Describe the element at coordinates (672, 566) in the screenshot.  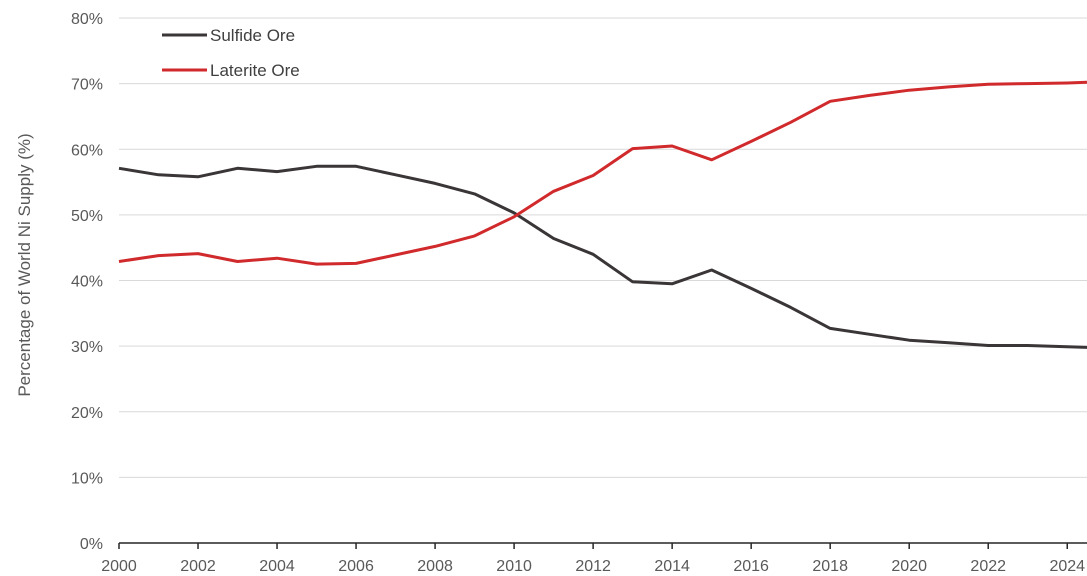
I see `x-tick-label: 2014` at that location.